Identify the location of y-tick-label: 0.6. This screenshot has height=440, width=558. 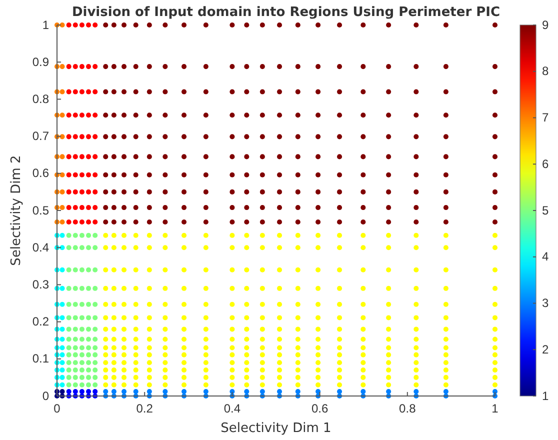
(41, 173).